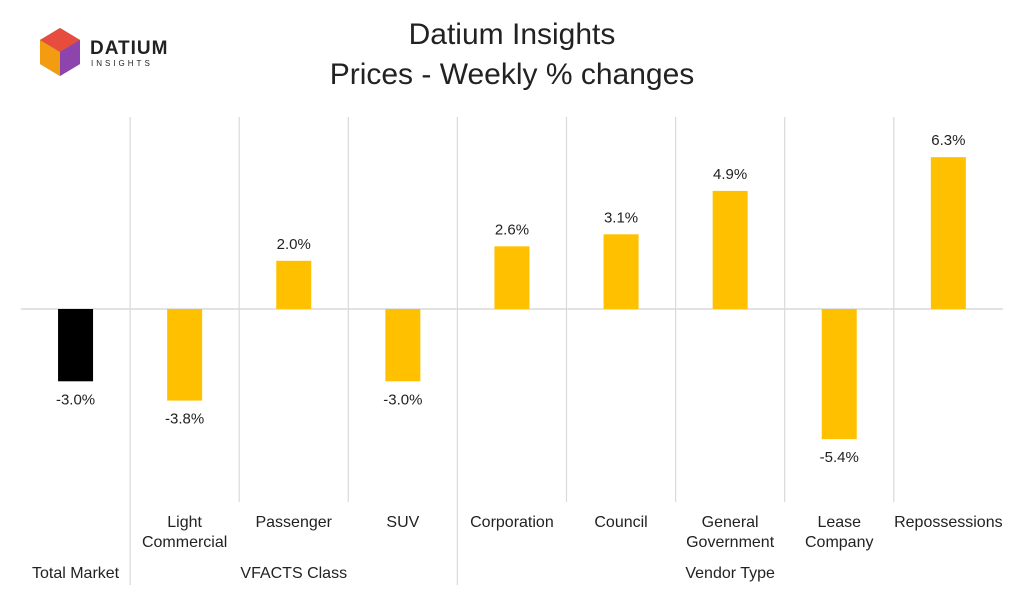 This screenshot has width=1024, height=594. Describe the element at coordinates (512, 74) in the screenshot. I see `chart-subtitle: Prices - Weekly % changes` at that location.